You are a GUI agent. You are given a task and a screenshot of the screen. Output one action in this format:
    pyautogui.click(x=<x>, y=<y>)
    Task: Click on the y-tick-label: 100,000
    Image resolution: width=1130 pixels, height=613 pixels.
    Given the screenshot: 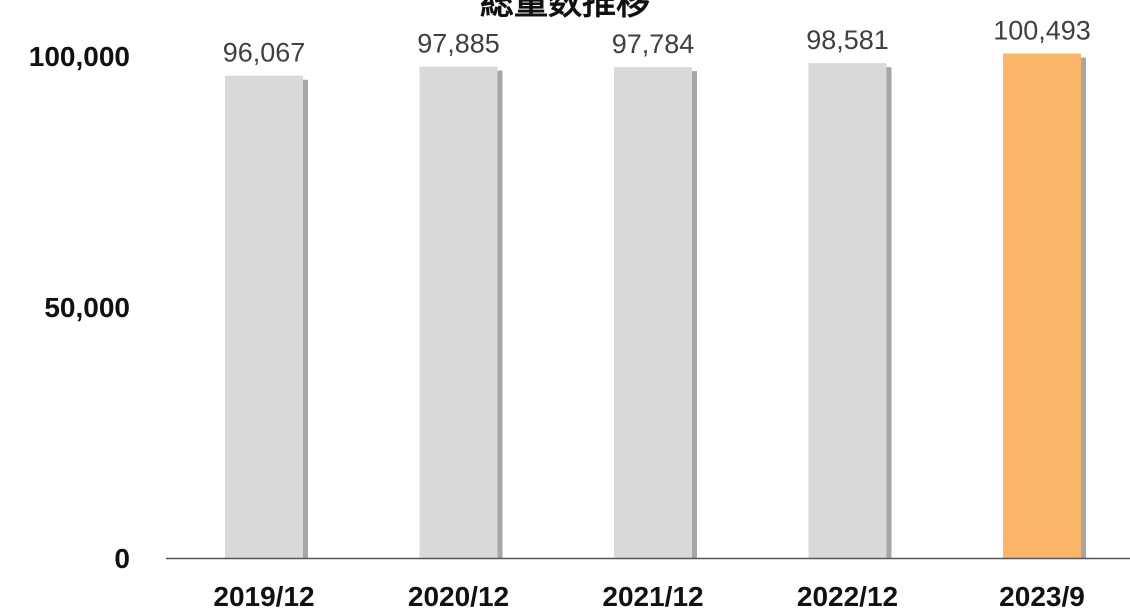 What is the action you would take?
    pyautogui.click(x=79, y=56)
    